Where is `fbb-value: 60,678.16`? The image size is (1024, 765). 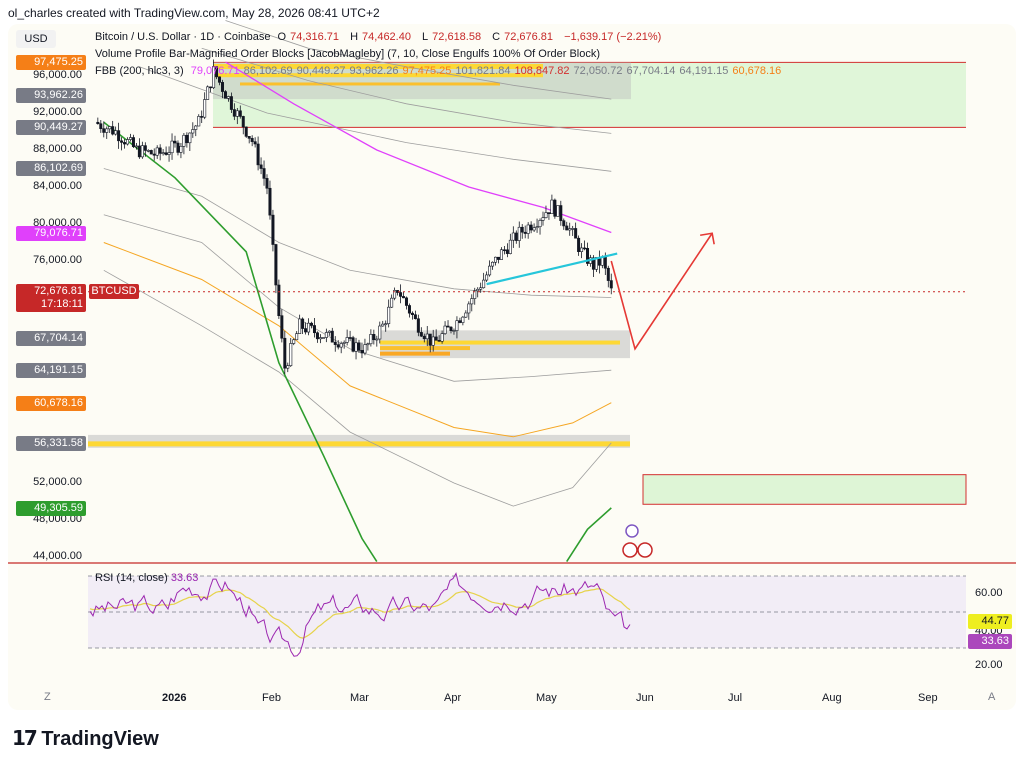
fbb-value: 60,678.16 is located at coordinates (757, 71).